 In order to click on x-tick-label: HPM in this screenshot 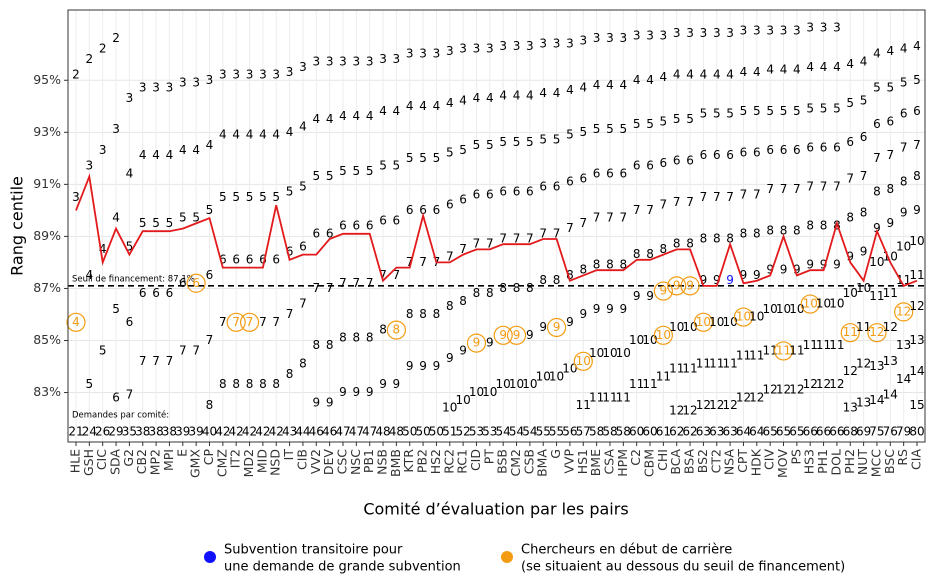, I will do `click(622, 463)`.